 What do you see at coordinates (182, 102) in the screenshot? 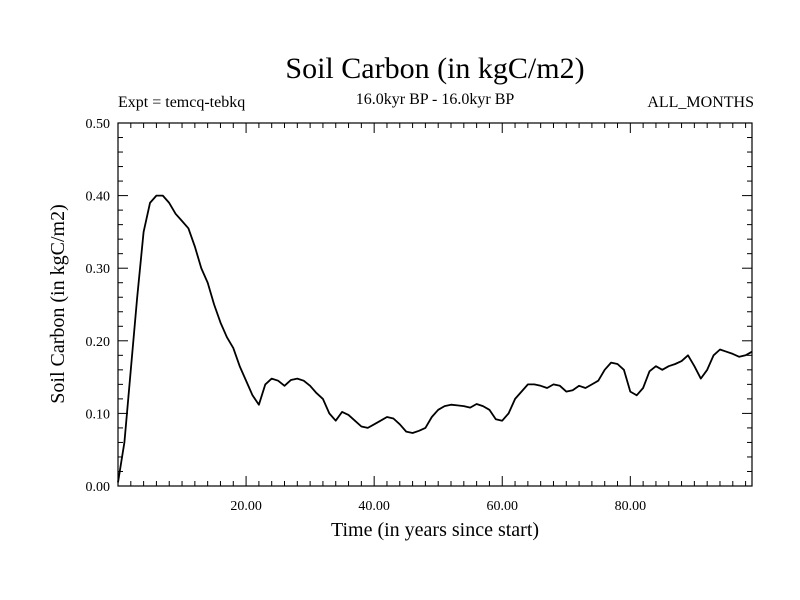
I see `experiment-label: Expt = temcq-tebkq` at bounding box center [182, 102].